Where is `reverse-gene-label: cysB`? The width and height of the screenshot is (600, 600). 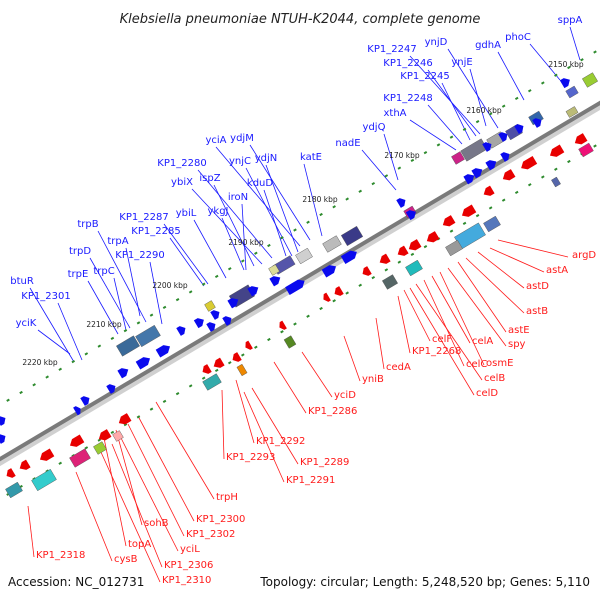
reverse-gene-label: cysB is located at coordinates (126, 559).